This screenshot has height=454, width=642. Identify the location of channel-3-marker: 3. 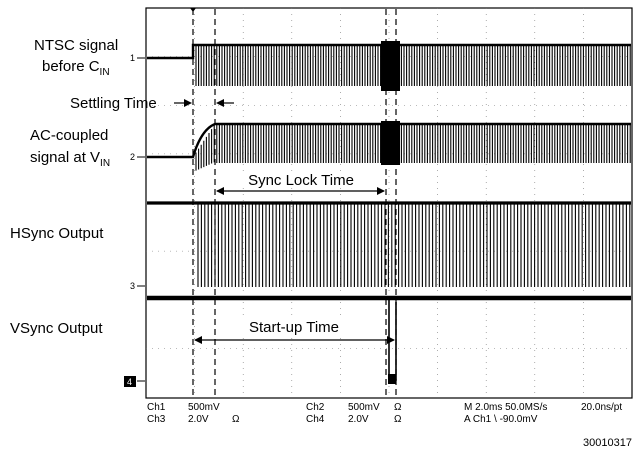
(132, 286).